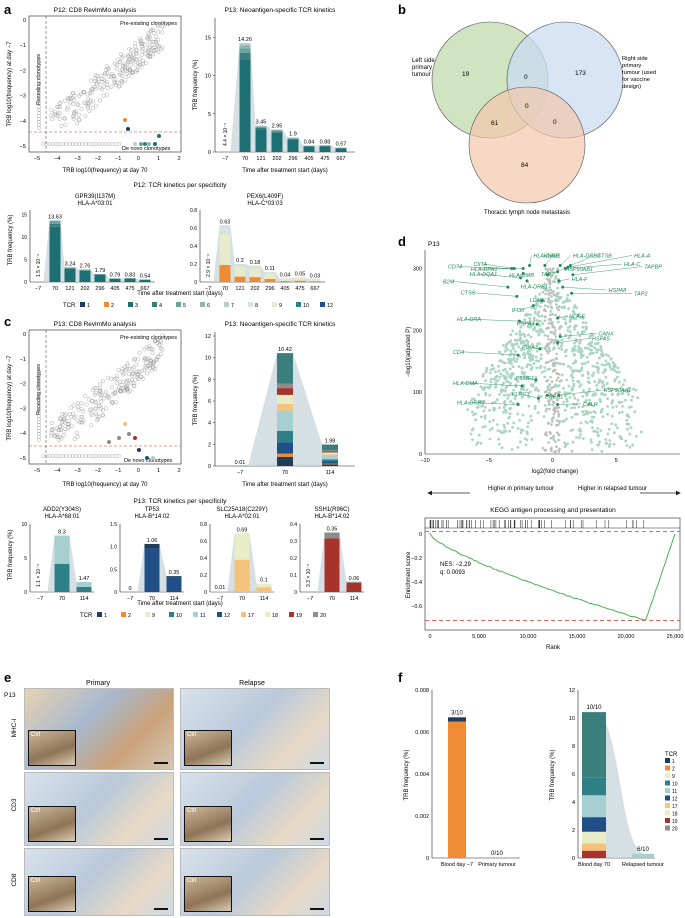  What do you see at coordinates (52, 894) in the screenshot?
I see `e-inset: Ctrl` at bounding box center [52, 894].